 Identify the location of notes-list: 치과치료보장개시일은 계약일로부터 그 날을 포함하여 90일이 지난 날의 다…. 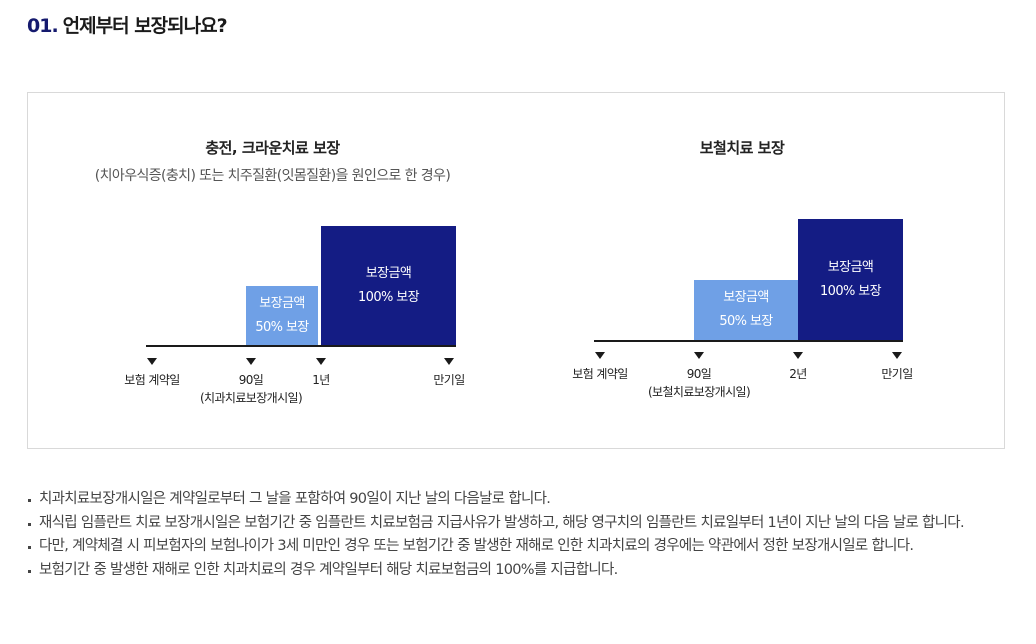
(517, 535).